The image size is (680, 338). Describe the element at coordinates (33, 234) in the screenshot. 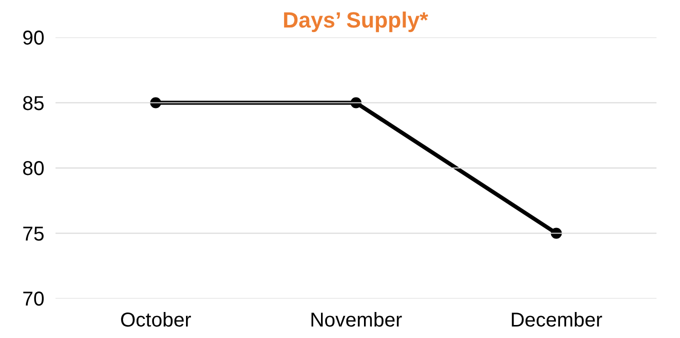

I see `y-tick-label: 75` at that location.